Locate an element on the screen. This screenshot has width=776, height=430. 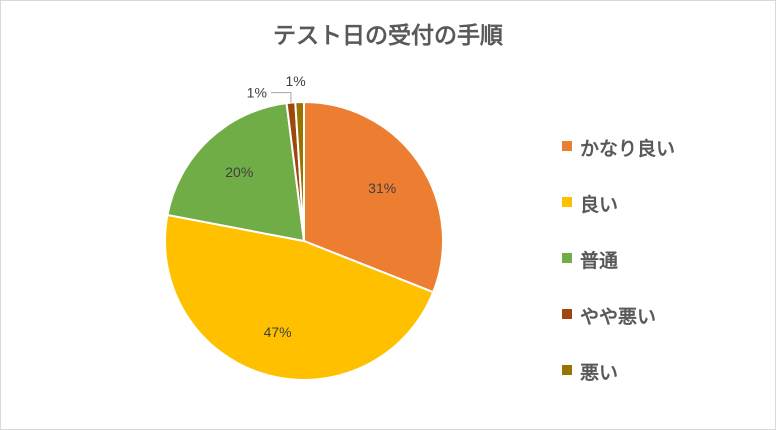
chart-title: テスト日の受付の手順 is located at coordinates (388, 36).